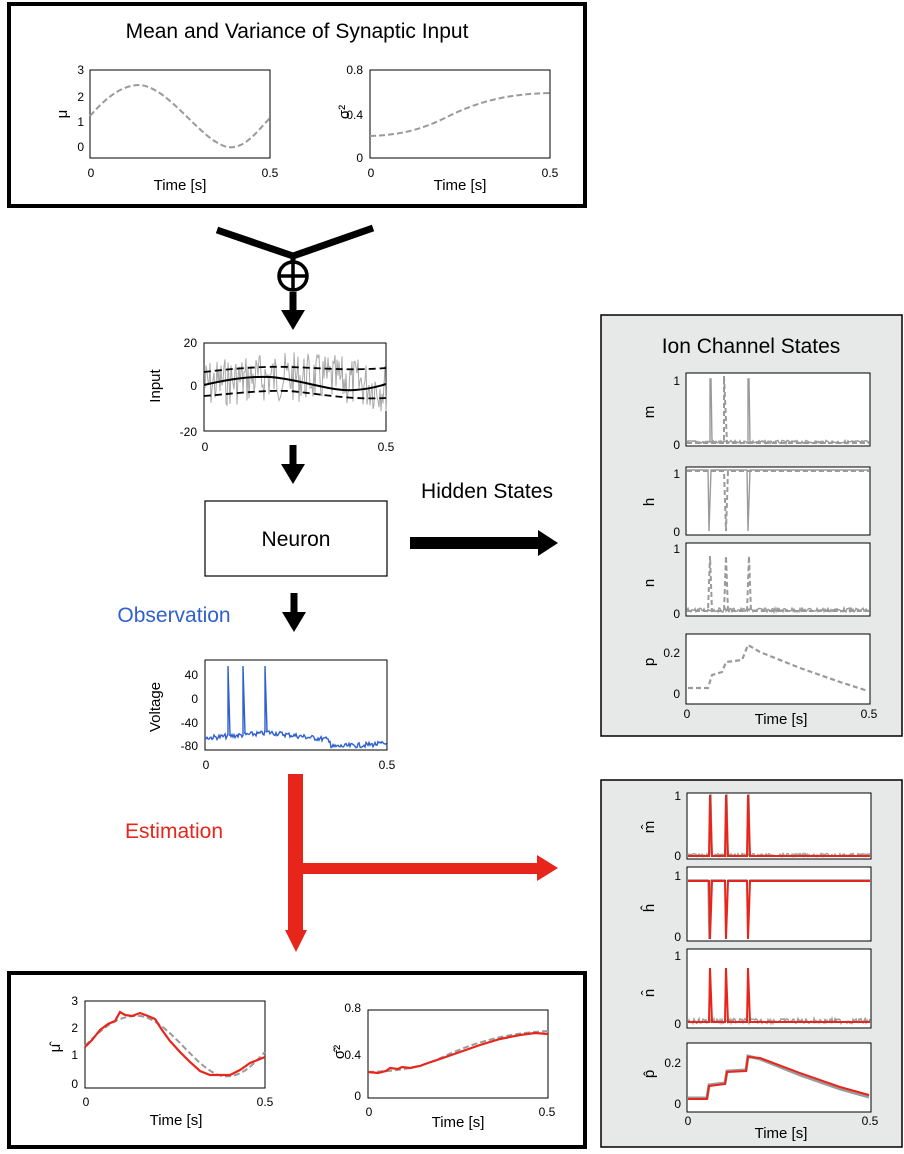 The image size is (904, 1154). What do you see at coordinates (296, 539) in the screenshot?
I see `neuron-label: Neuron` at bounding box center [296, 539].